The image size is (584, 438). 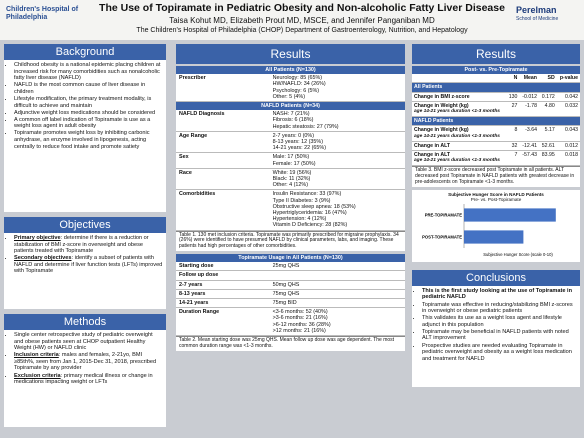 I want to click on table-row: Follow up dose, so click(x=290, y=276).